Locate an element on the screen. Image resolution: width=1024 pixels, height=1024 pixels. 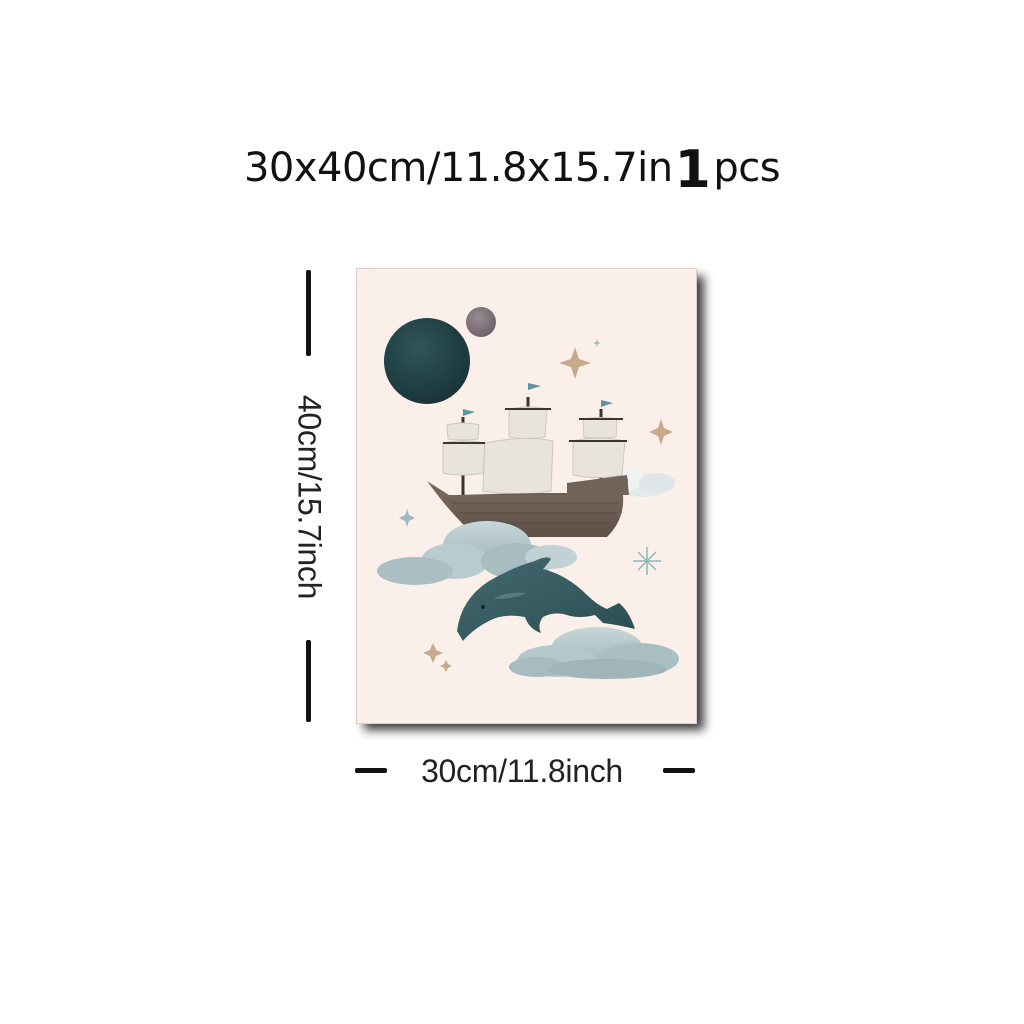
width-dimension-label: 30cm/11.8inch is located at coordinates (522, 771).